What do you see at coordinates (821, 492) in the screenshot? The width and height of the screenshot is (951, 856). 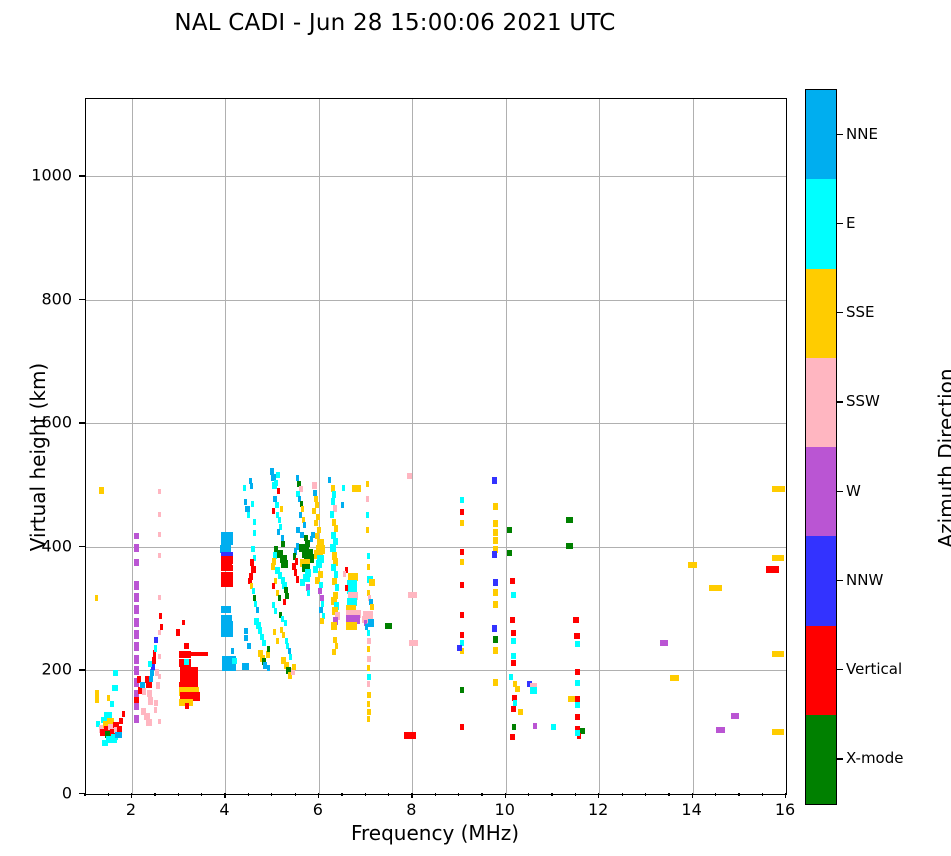 I see `colorbar-segment-w` at bounding box center [821, 492].